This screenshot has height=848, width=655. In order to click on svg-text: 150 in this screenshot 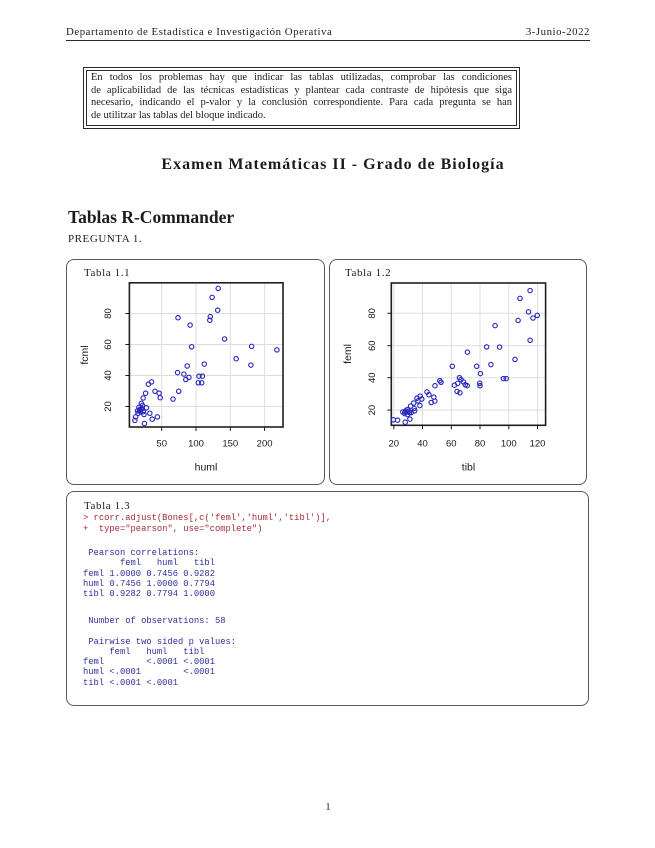, I will do `click(230, 444)`.